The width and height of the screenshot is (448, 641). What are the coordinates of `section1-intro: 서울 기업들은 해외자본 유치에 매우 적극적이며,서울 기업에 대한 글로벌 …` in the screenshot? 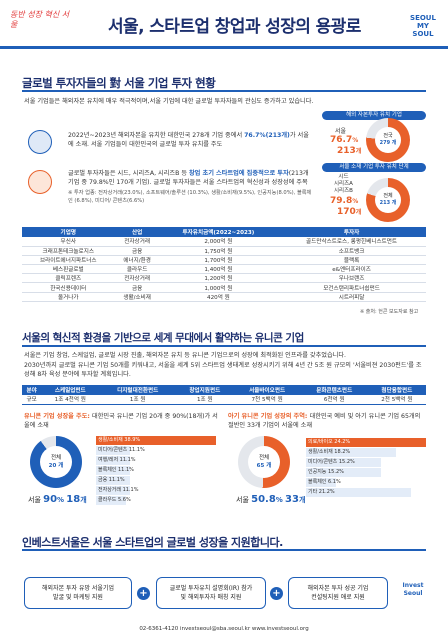 It's located at (169, 101).